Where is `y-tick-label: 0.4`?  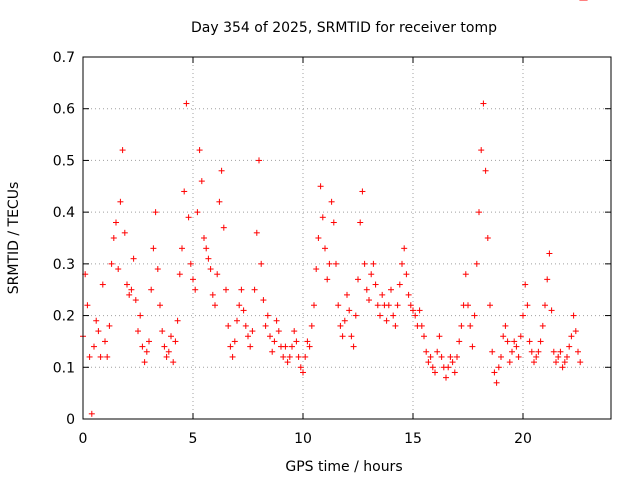 y-tick-label: 0.4 is located at coordinates (64, 213).